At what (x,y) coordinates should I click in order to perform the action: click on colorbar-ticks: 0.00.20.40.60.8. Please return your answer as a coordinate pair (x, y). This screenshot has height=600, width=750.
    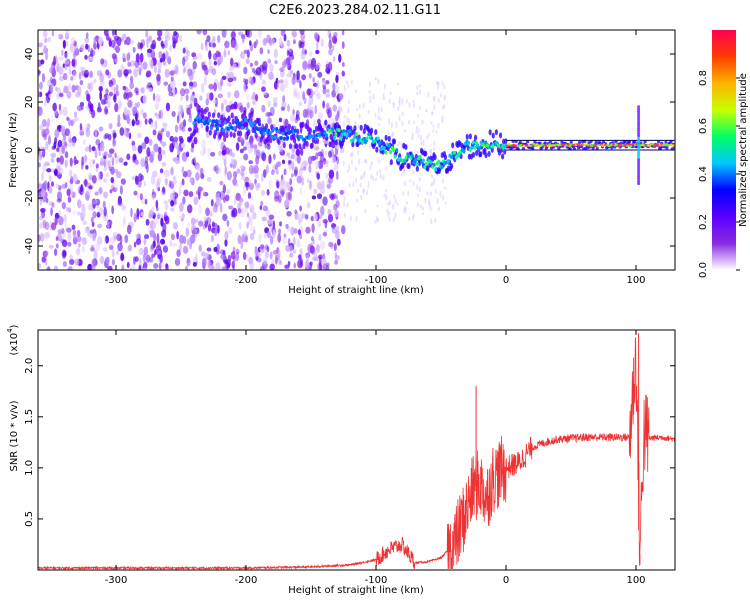
    Looking at the image, I should click on (719, 174).